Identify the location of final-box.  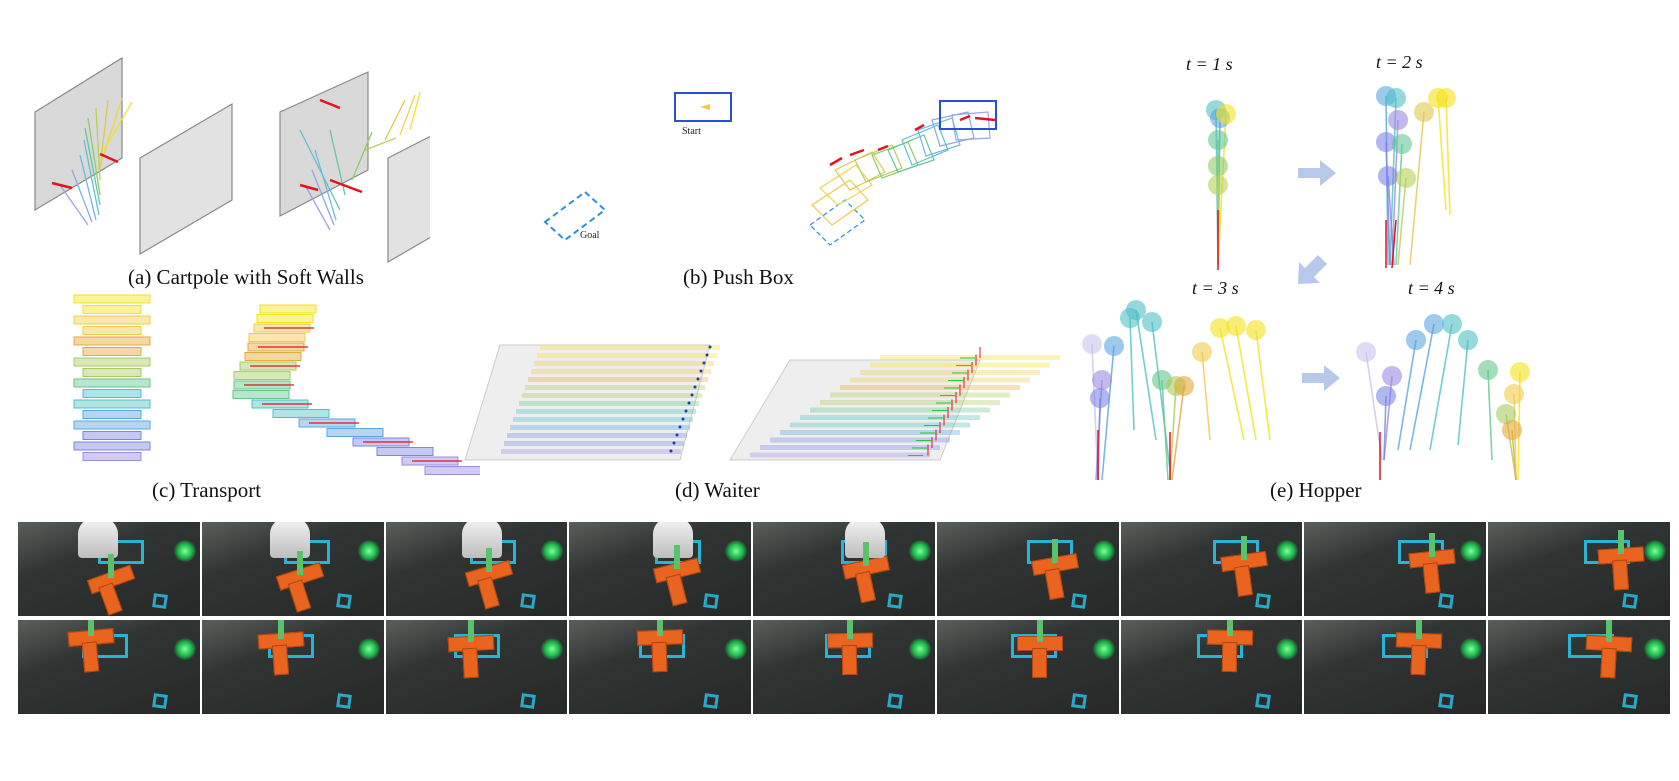
(968, 115).